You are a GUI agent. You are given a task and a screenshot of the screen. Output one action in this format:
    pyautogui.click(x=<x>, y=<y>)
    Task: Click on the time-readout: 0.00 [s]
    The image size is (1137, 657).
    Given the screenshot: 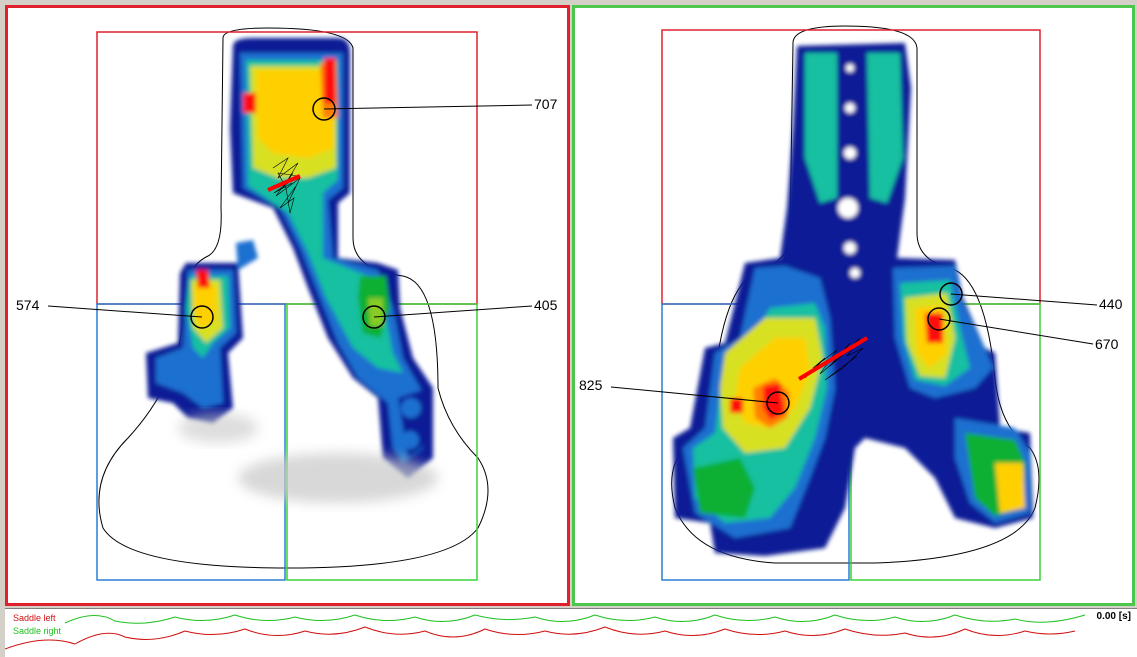 What is the action you would take?
    pyautogui.click(x=1113, y=616)
    